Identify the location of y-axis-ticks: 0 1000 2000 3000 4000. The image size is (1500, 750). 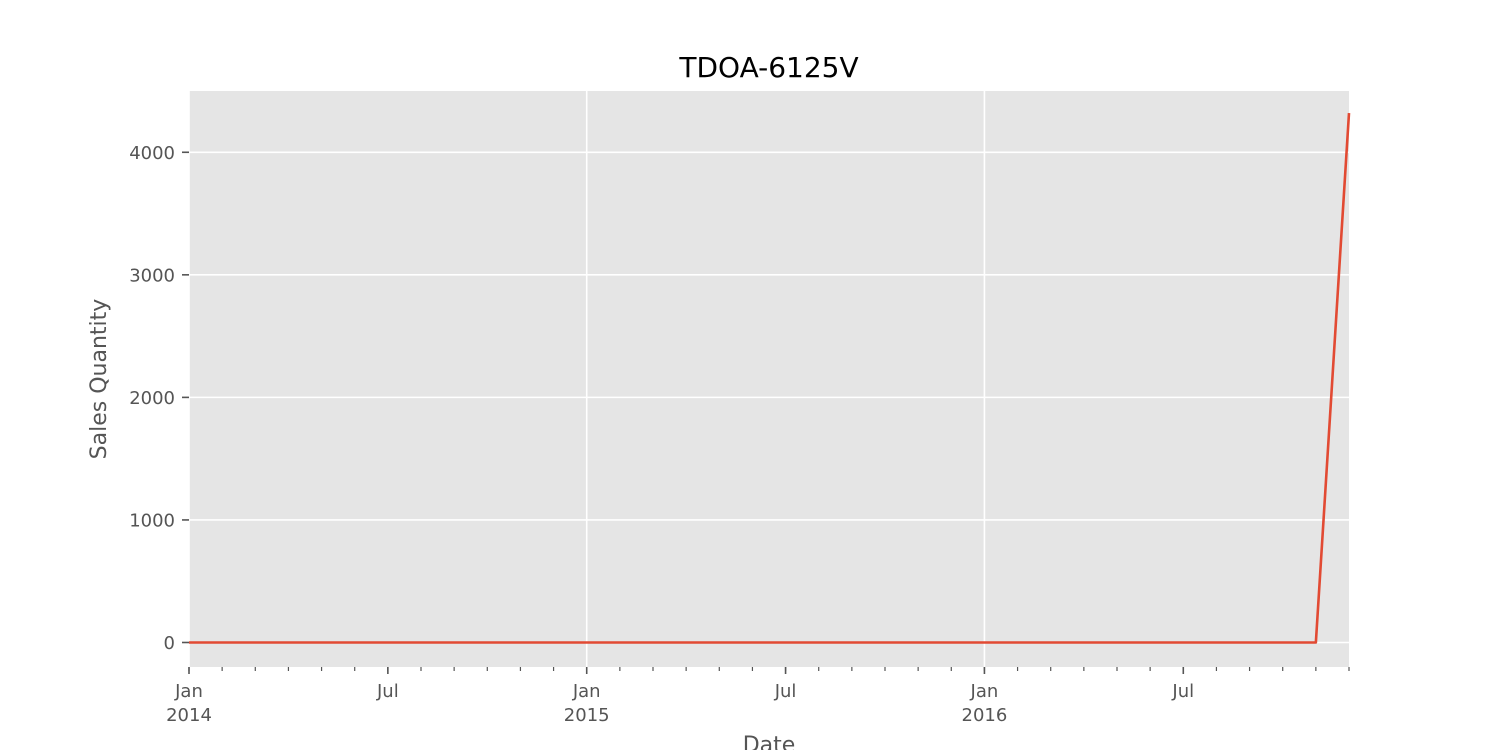
(159, 398).